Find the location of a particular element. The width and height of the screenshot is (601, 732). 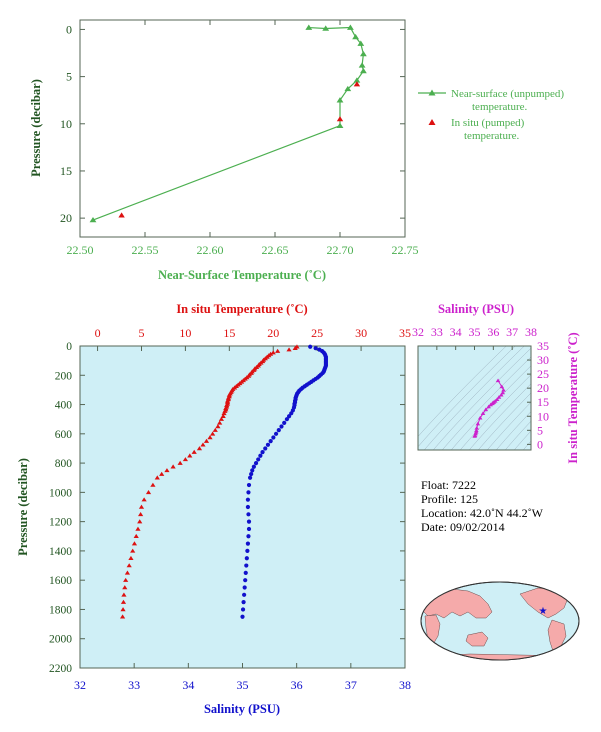

legend-triangle-icon-in-situ is located at coordinates (432, 122).